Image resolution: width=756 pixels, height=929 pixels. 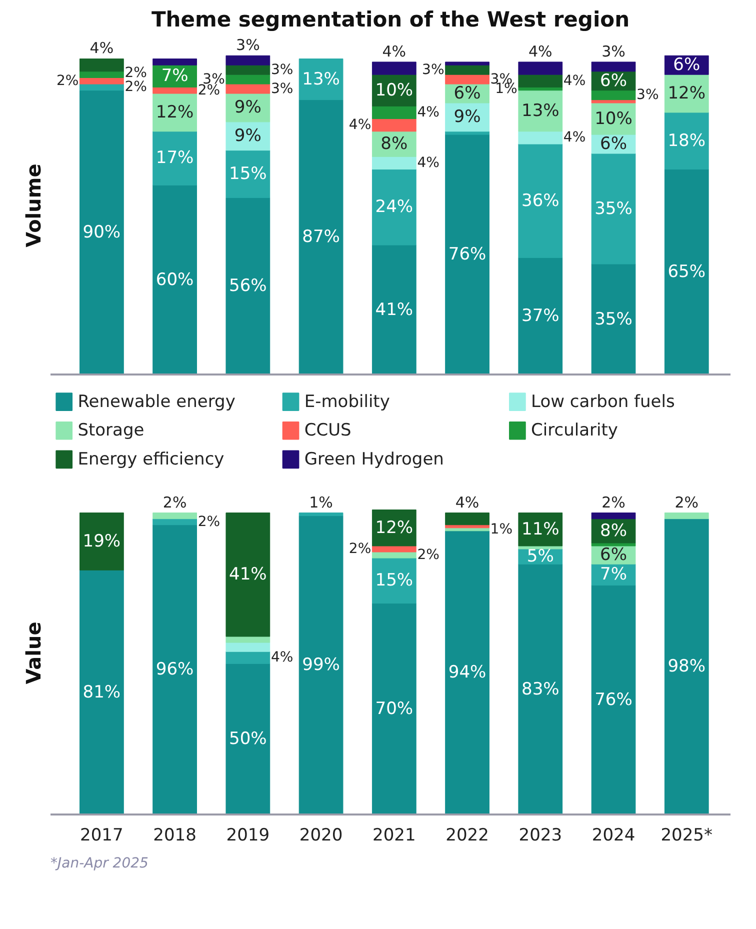 What do you see at coordinates (34, 206) in the screenshot?
I see `y-axis-title: Volume` at bounding box center [34, 206].